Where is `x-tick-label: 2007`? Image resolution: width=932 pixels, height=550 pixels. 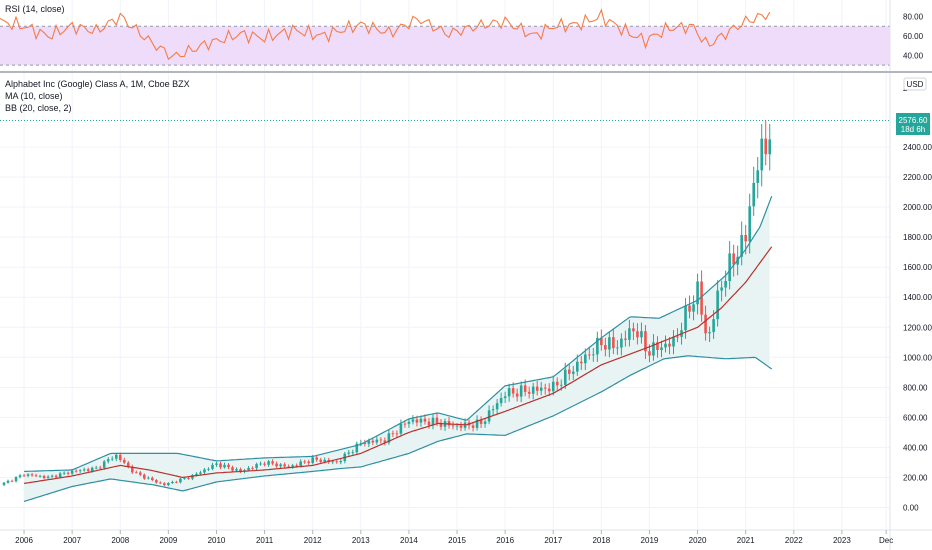
x-tick-label: 2007 is located at coordinates (72, 540).